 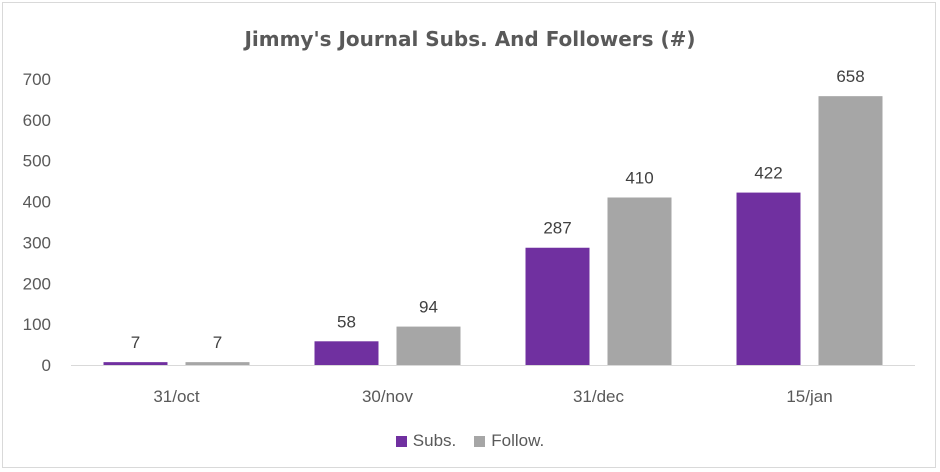 What do you see at coordinates (850, 230) in the screenshot?
I see `bar-follow-15-jan` at bounding box center [850, 230].